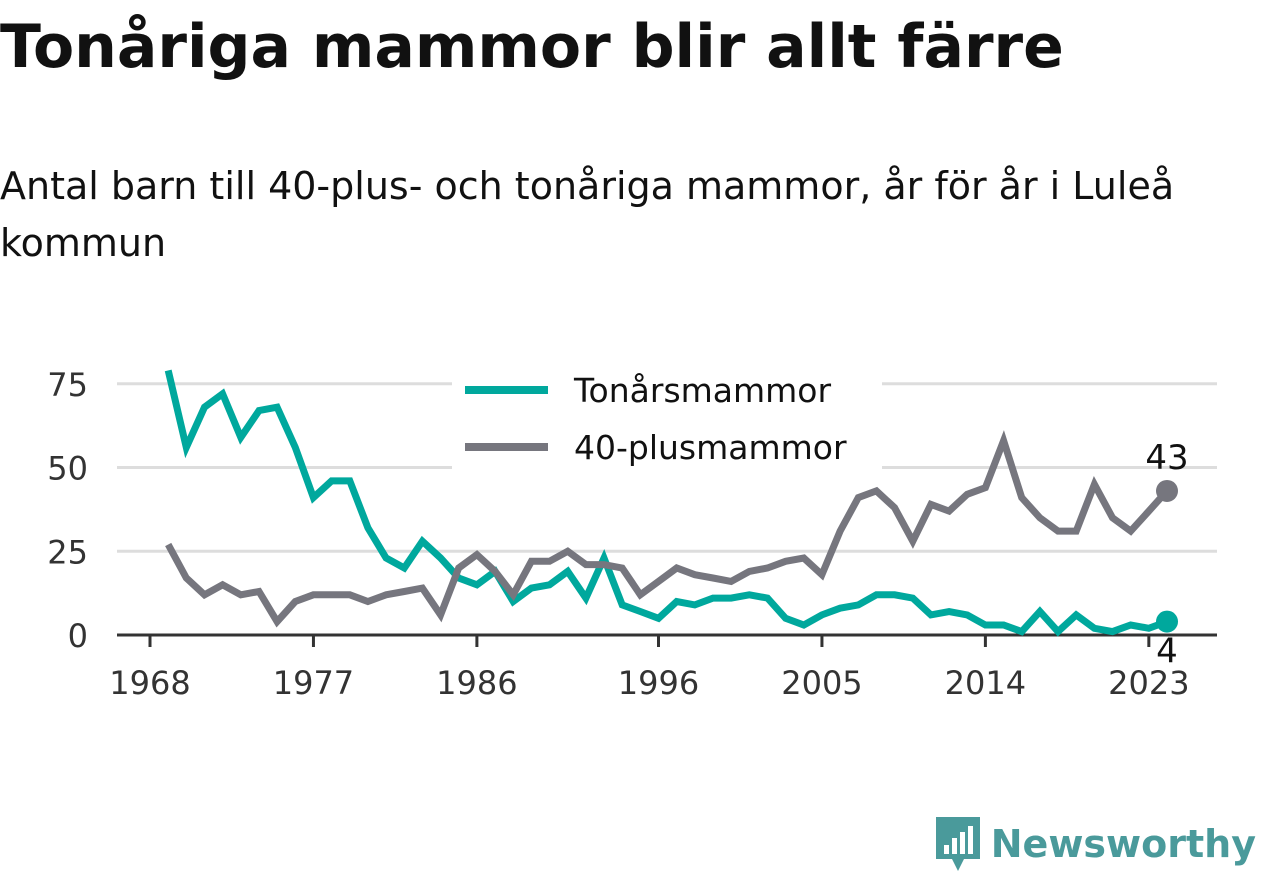 The image size is (1262, 879). I want to click on chart-title: Tonåriga mammor blir allt färre, so click(532, 47).